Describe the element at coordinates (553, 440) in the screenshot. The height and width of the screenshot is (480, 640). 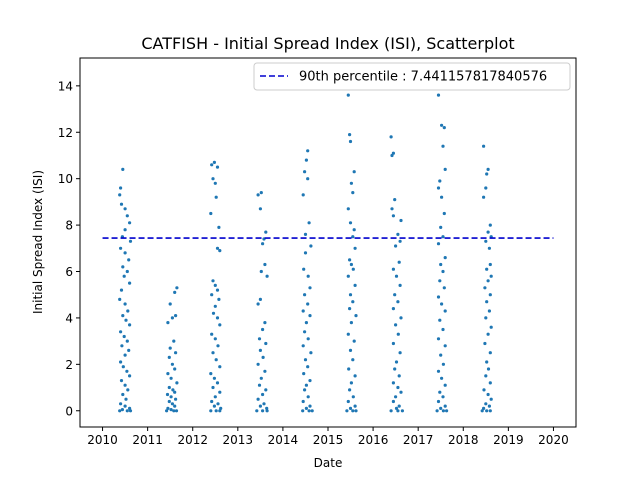
I see `x-tick-label: 2020` at that location.